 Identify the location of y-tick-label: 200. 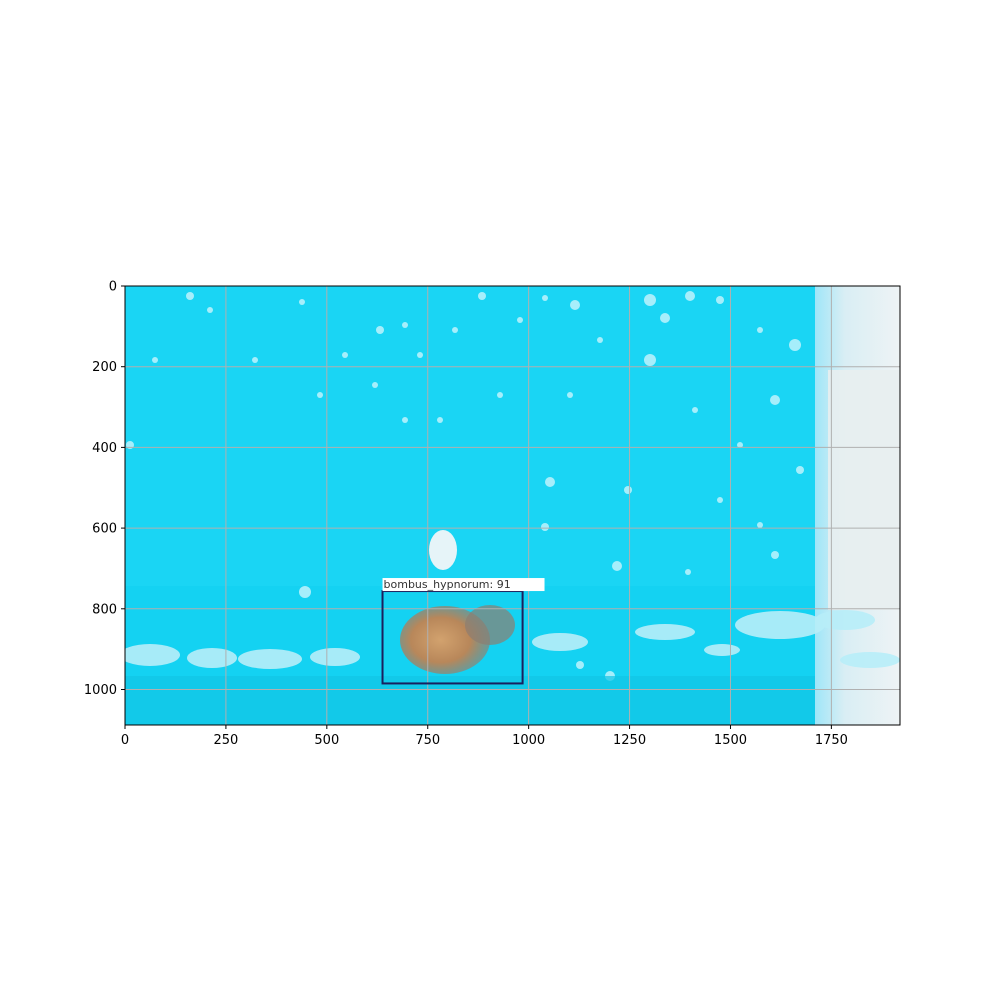
(104, 367).